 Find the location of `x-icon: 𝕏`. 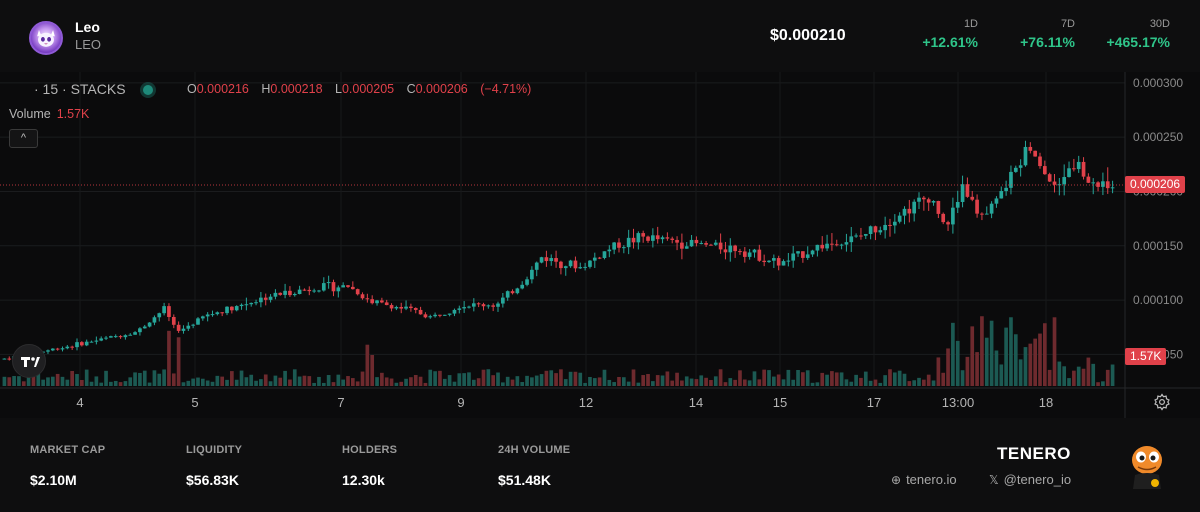

x-icon: 𝕏 is located at coordinates (994, 480).